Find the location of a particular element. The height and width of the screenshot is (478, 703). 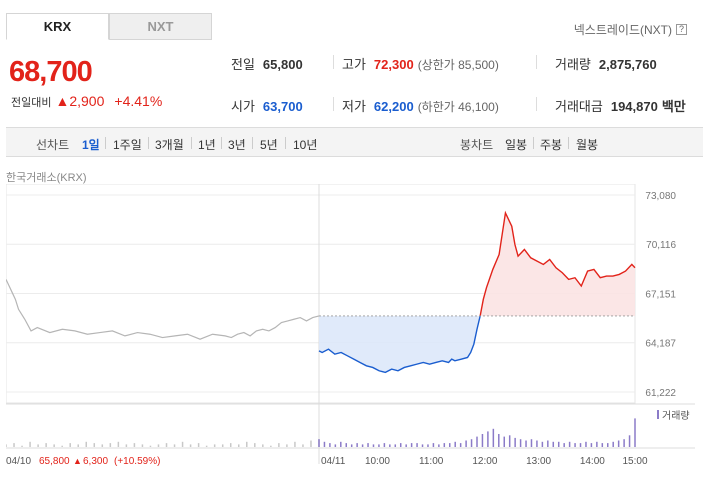

stat-label: 시가 is located at coordinates (243, 106).